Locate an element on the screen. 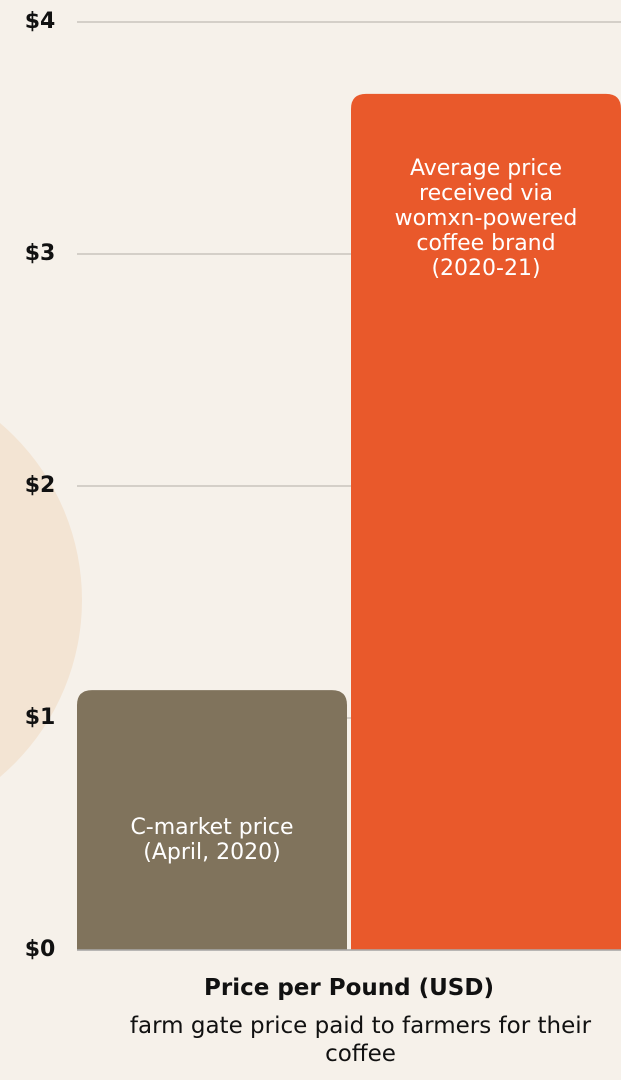  y-tick-label: $3 is located at coordinates (40, 253).